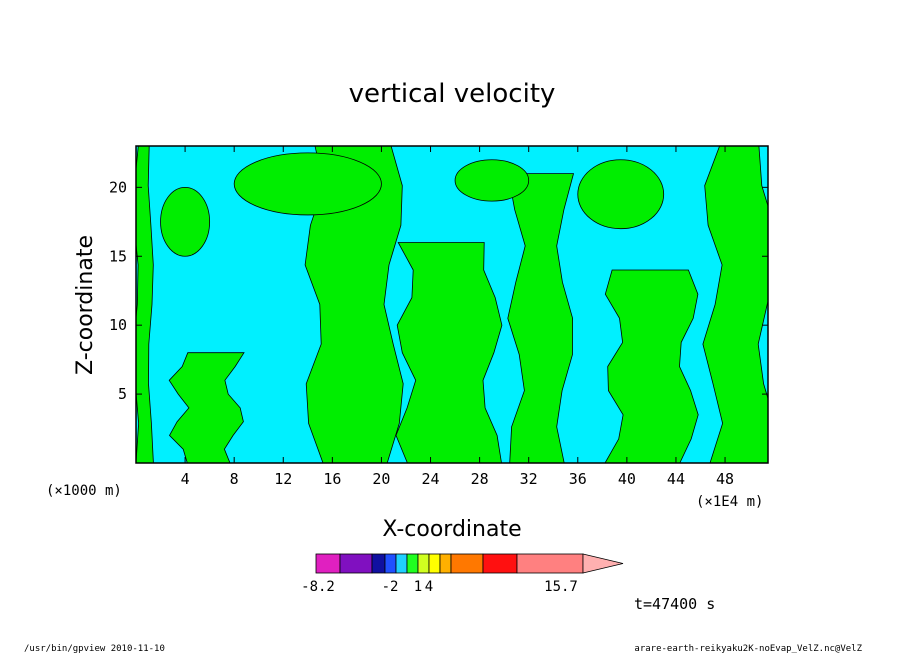 Image resolution: width=904 pixels, height=654 pixels. What do you see at coordinates (430, 479) in the screenshot?
I see `x-tick-label: 24` at bounding box center [430, 479].